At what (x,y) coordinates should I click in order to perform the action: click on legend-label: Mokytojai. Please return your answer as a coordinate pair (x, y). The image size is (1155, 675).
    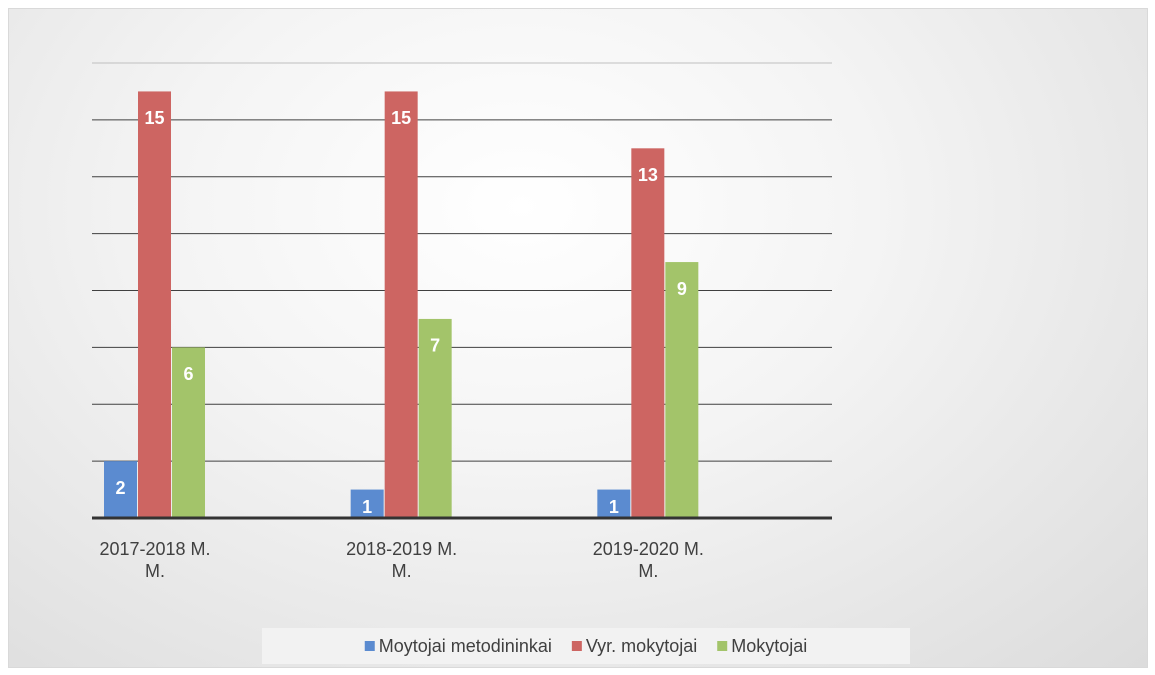
    Looking at the image, I should click on (769, 646).